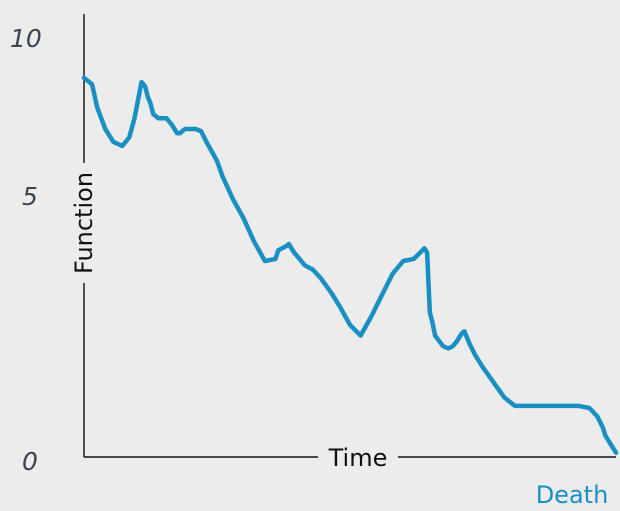 This screenshot has height=511, width=620. Describe the element at coordinates (26, 38) in the screenshot. I see `y-tick-label-10: 10` at that location.